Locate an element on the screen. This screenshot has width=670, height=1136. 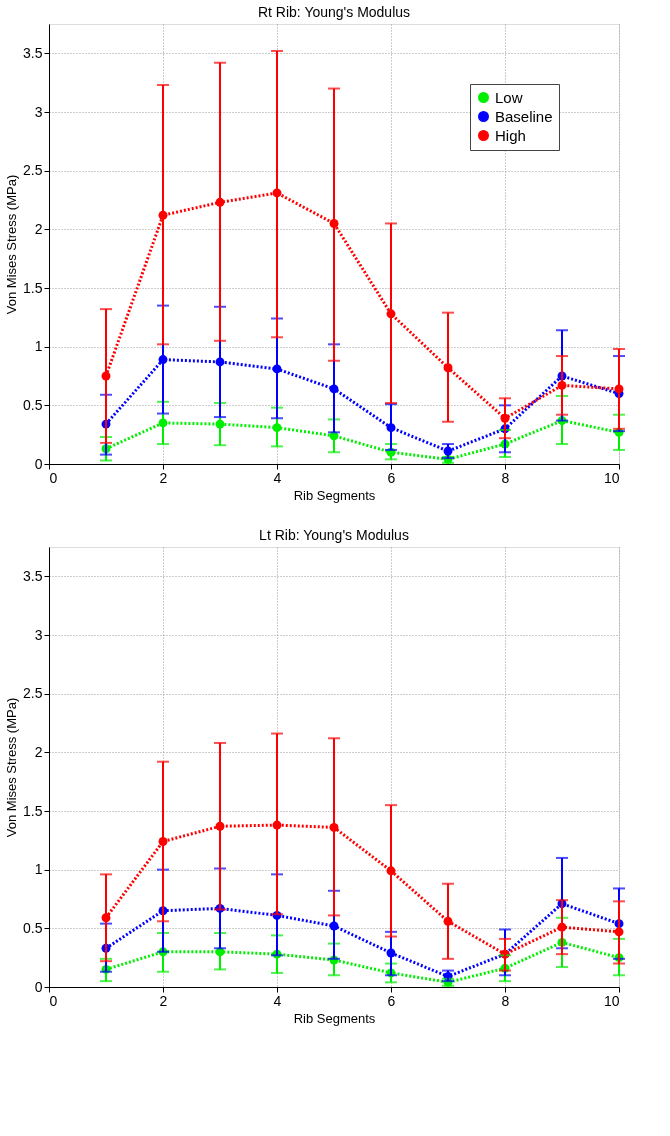
chart-title: Lt Rib: Young's Modulus is located at coordinates (334, 535).